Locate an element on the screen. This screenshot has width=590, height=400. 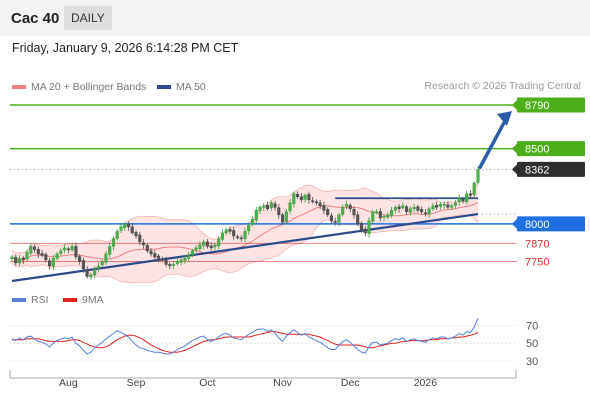
legend-label-rsi: RSI is located at coordinates (40, 300).